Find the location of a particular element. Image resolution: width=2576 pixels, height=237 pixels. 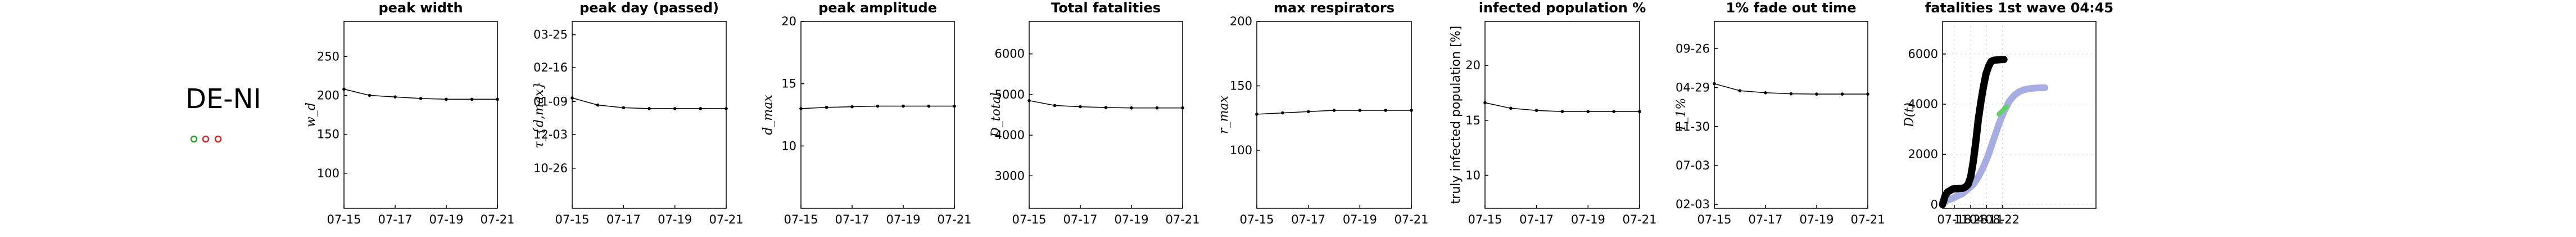

x-tick-label: 04-11 is located at coordinates (1987, 219).